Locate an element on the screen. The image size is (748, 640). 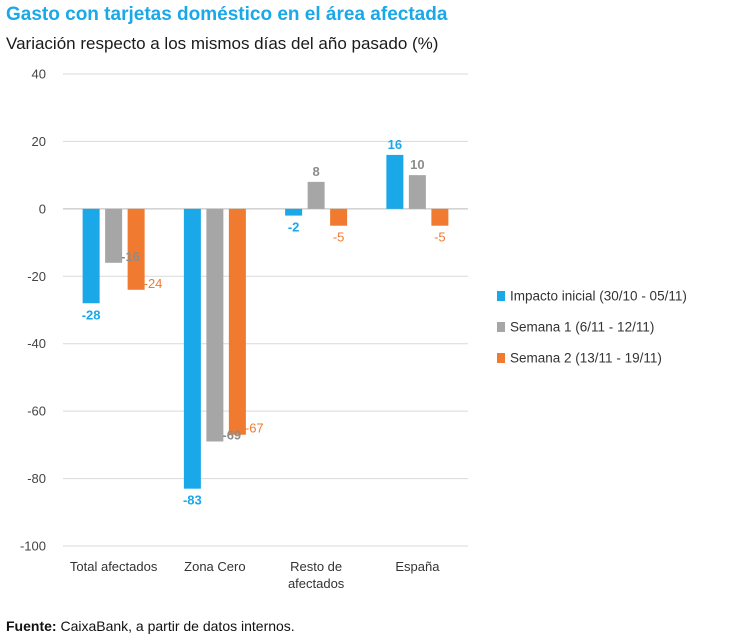
data-label: -69 is located at coordinates (231, 434).